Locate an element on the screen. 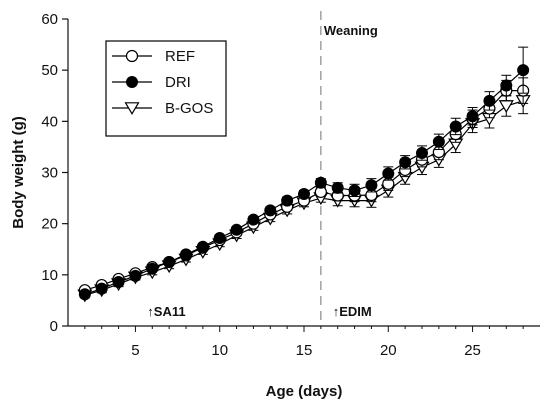  annotation-edim: ↑EDIM is located at coordinates (352, 311).